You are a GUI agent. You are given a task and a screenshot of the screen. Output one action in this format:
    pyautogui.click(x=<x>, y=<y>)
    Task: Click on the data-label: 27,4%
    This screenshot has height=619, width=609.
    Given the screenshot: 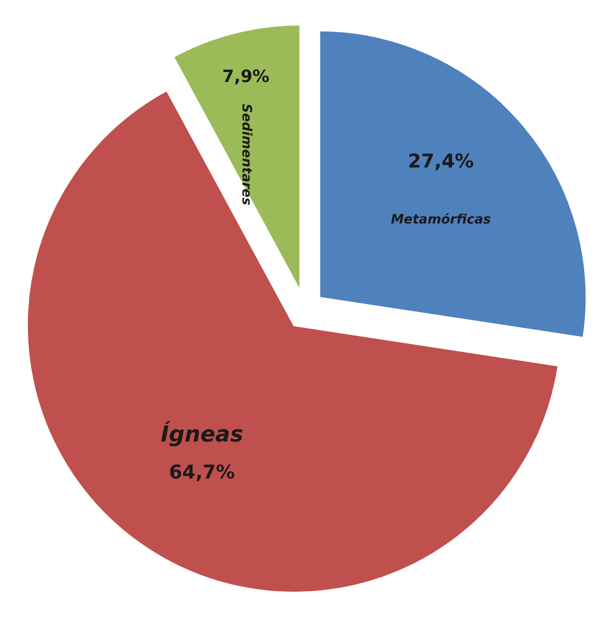 What is the action you would take?
    pyautogui.click(x=441, y=161)
    